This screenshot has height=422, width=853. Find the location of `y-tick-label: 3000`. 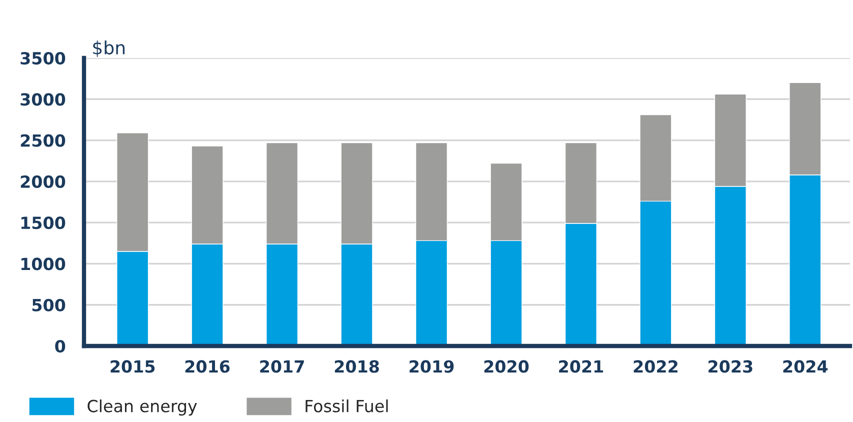

y-tick-label: 3000 is located at coordinates (43, 99).